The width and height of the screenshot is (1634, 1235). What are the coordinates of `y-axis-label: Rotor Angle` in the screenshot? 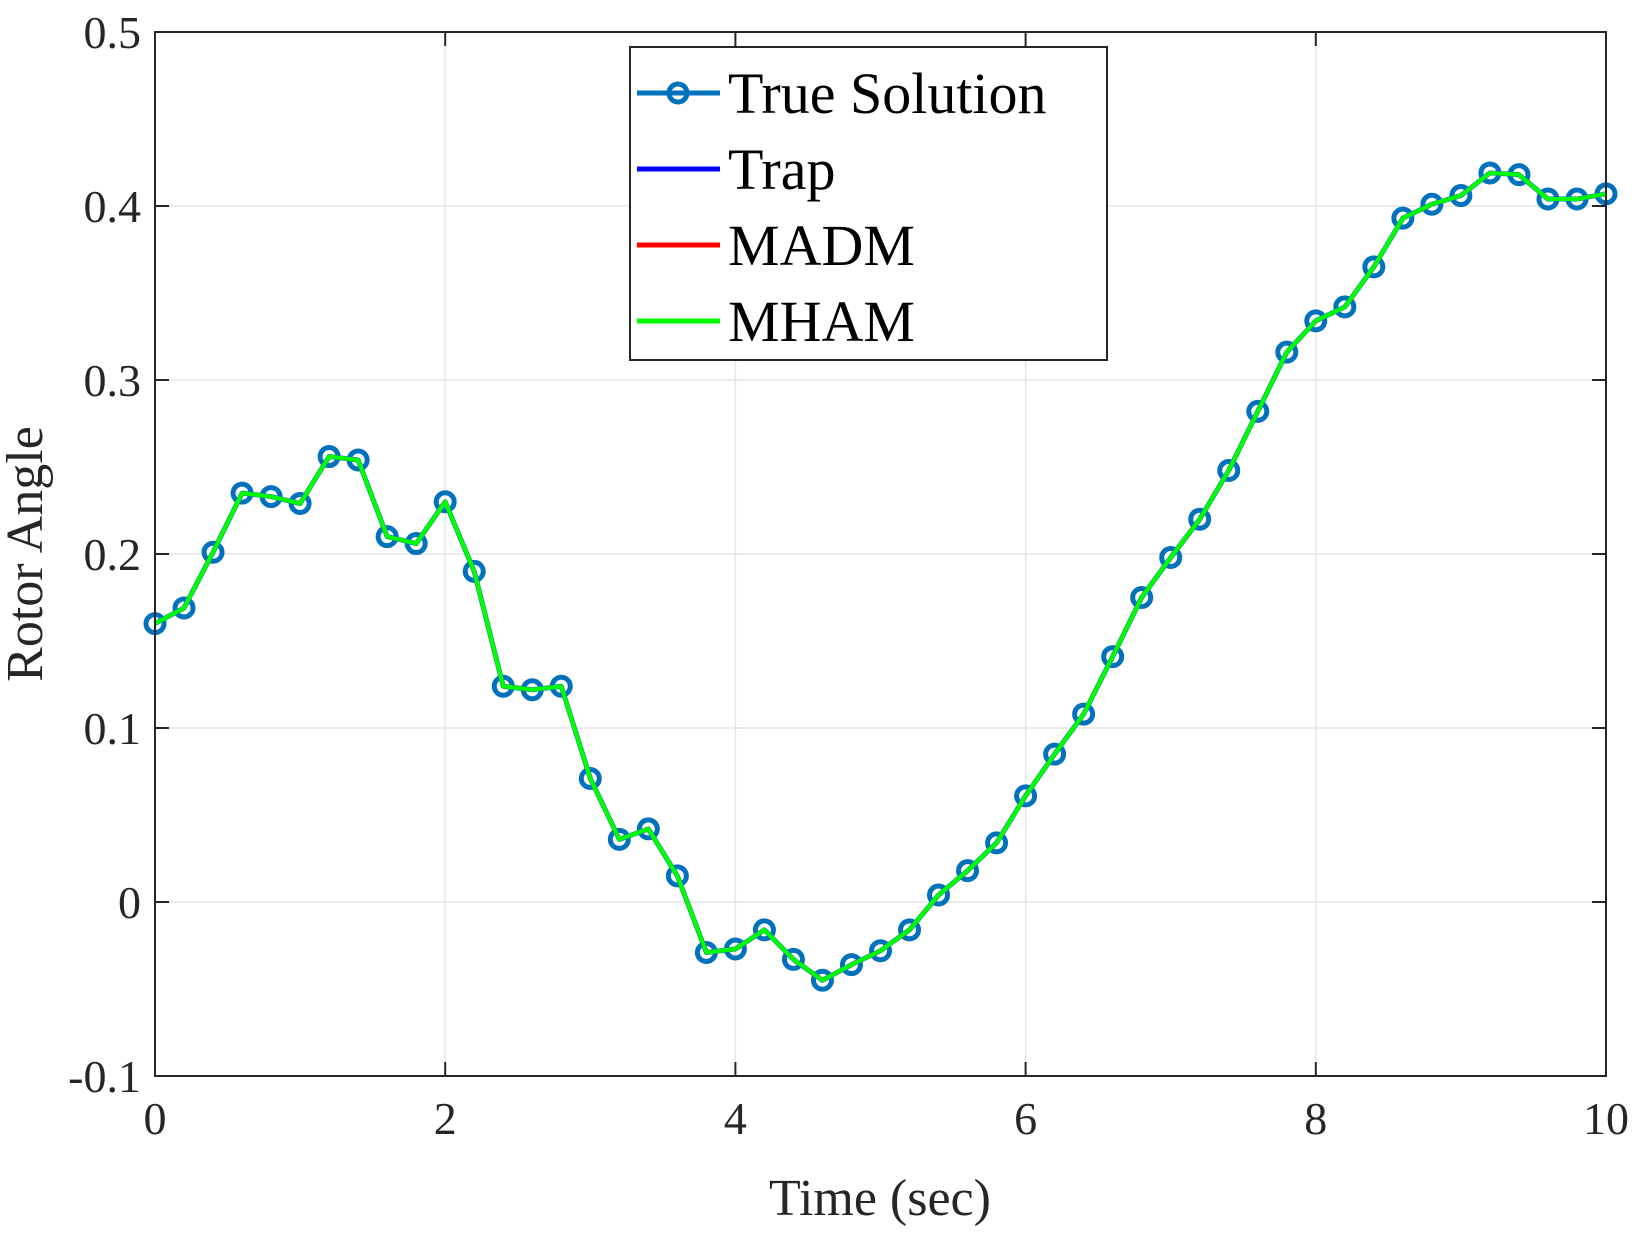 It's located at (27, 554).